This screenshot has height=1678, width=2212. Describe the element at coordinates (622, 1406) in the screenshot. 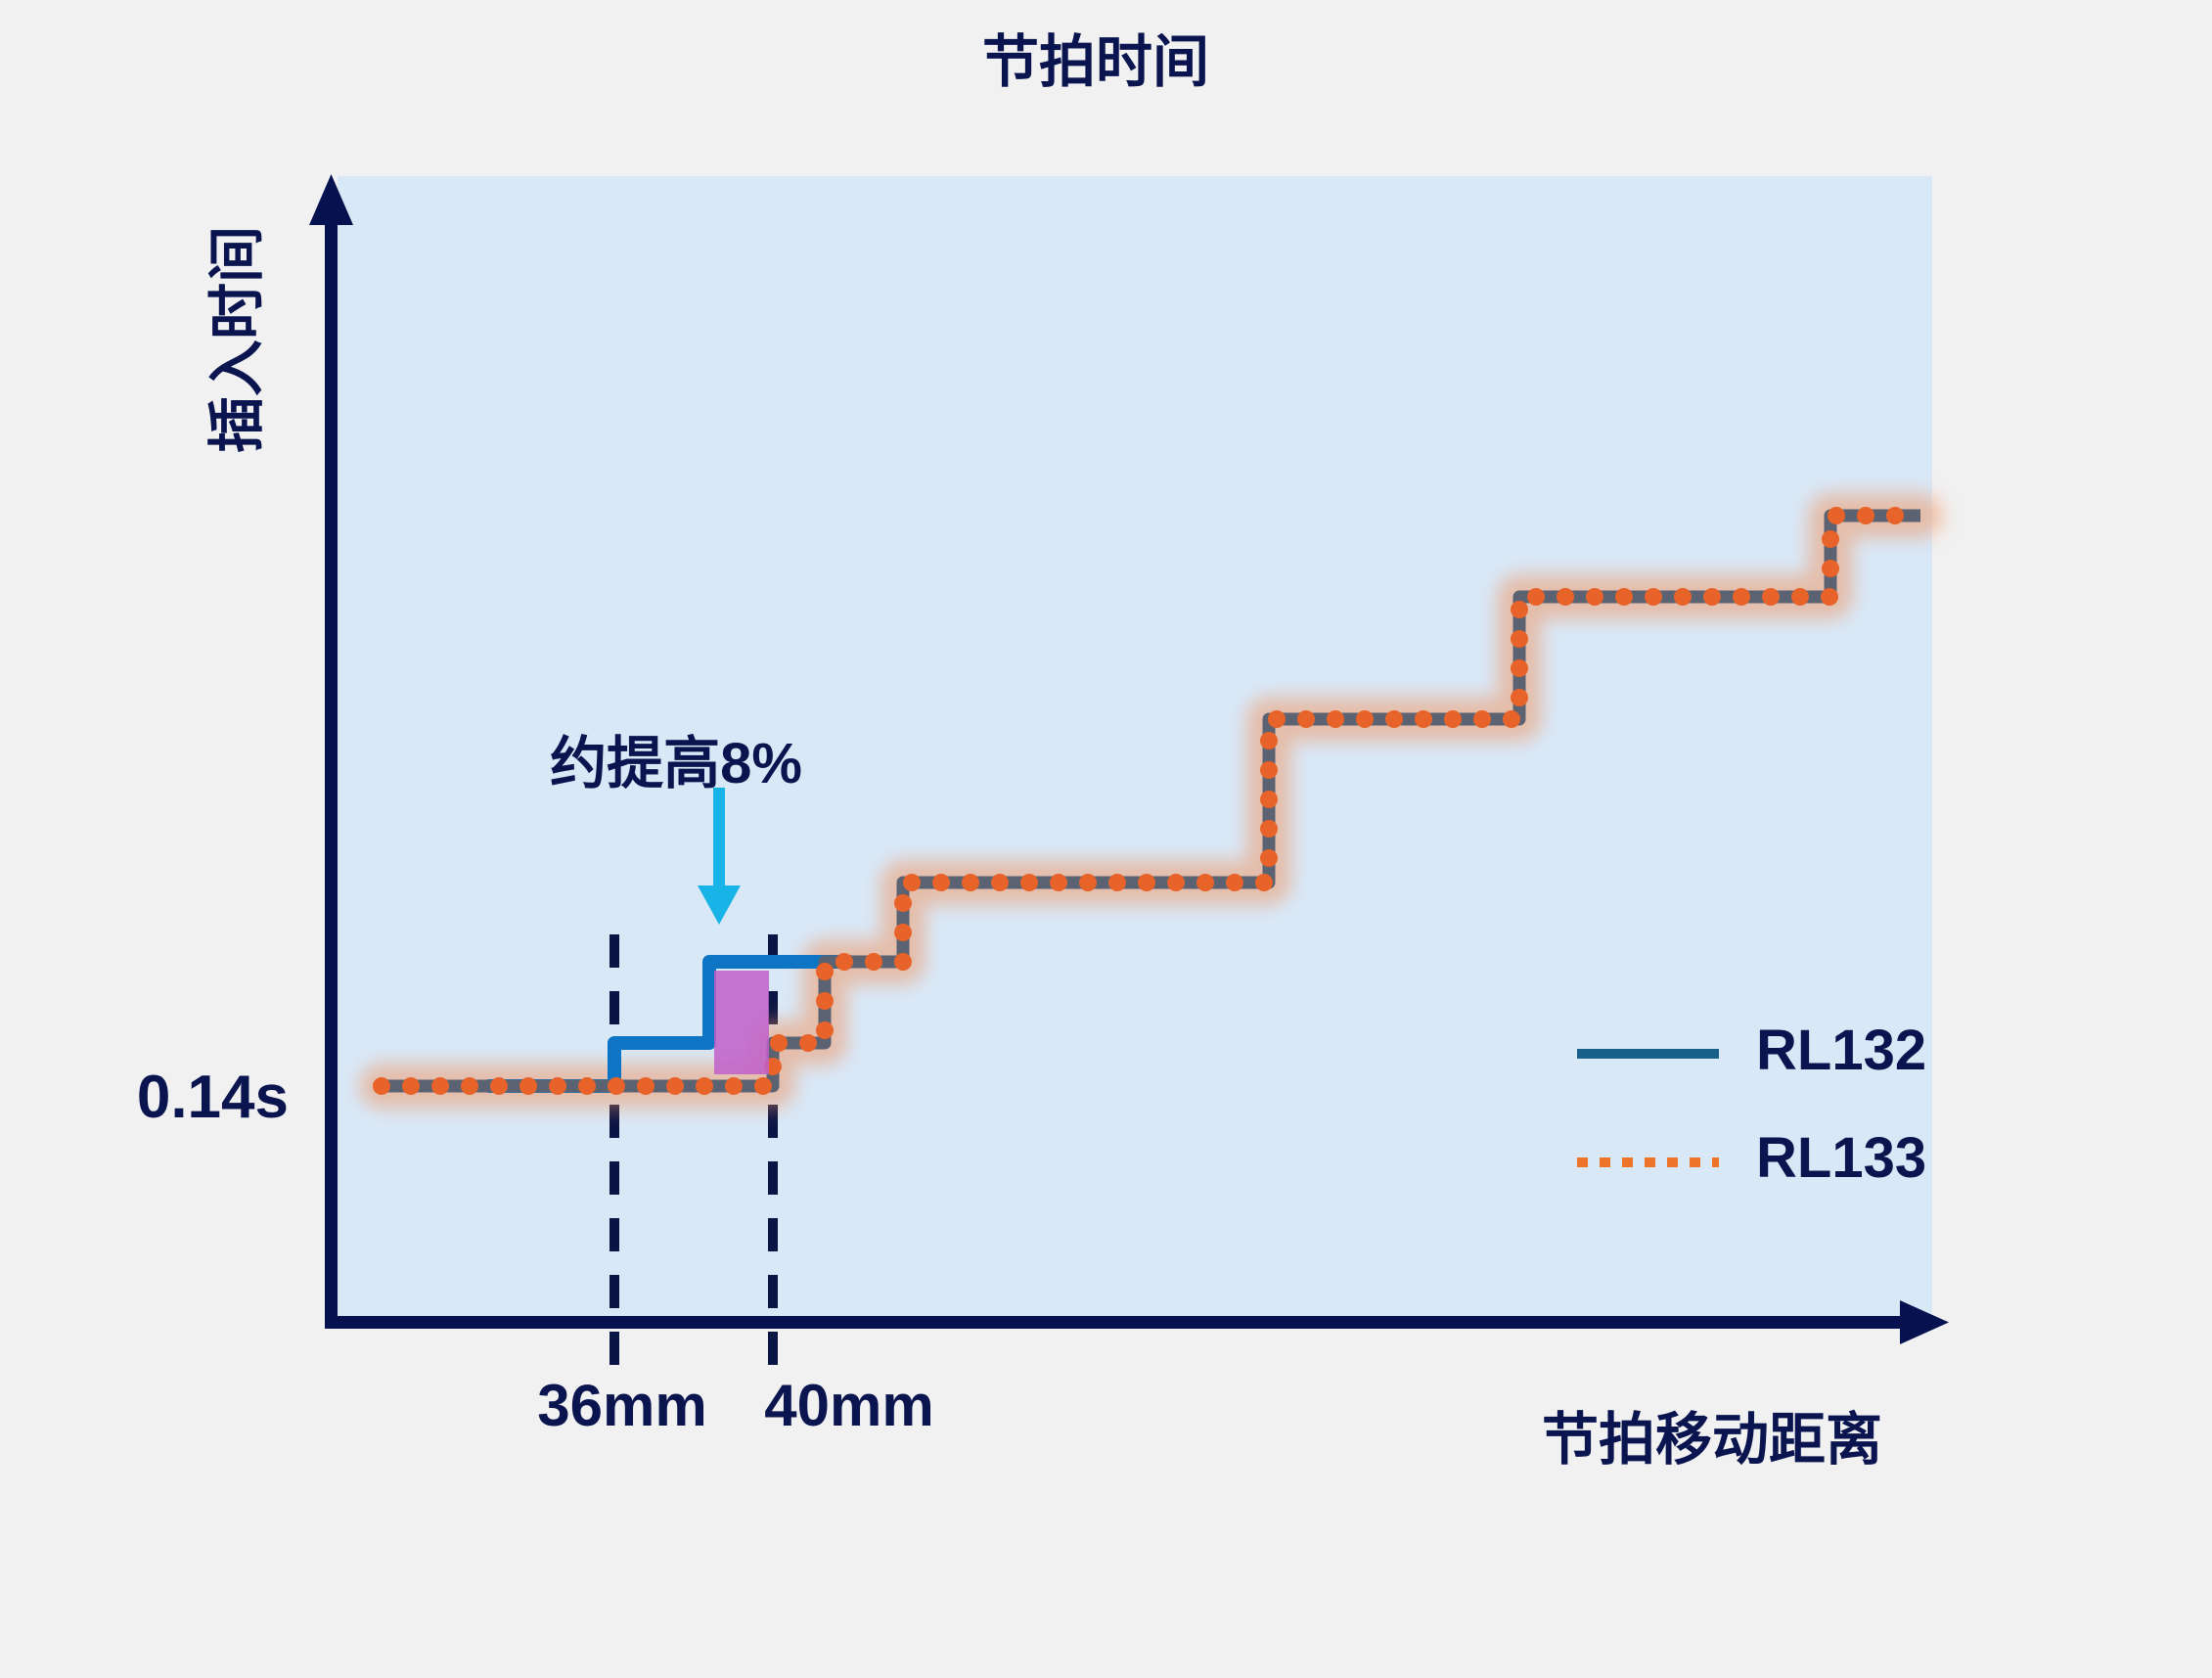

I see `x-tick-label-36mm: 36mm` at that location.